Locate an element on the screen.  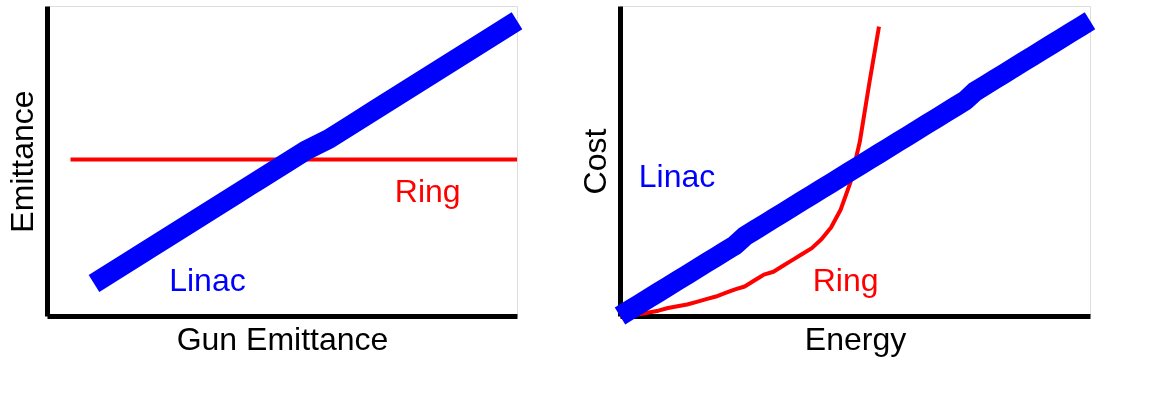
y-axis-title: Cost is located at coordinates (594, 161).